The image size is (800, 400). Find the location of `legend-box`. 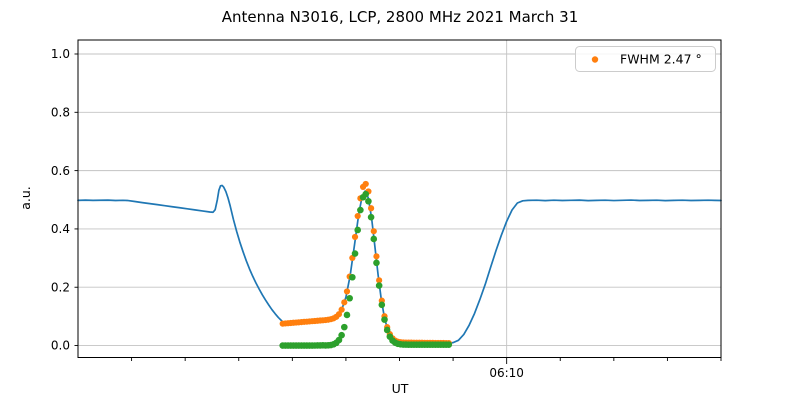

legend-box is located at coordinates (645, 59).